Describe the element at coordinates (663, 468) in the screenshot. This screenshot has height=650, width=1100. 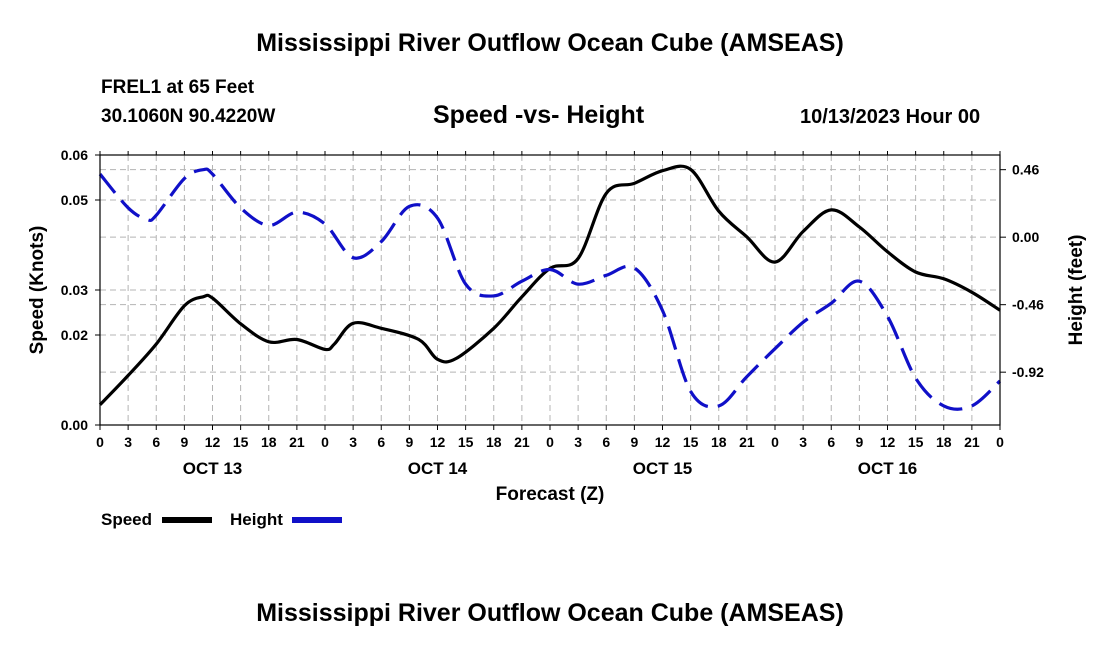
I see `day-label: OCT 15` at that location.